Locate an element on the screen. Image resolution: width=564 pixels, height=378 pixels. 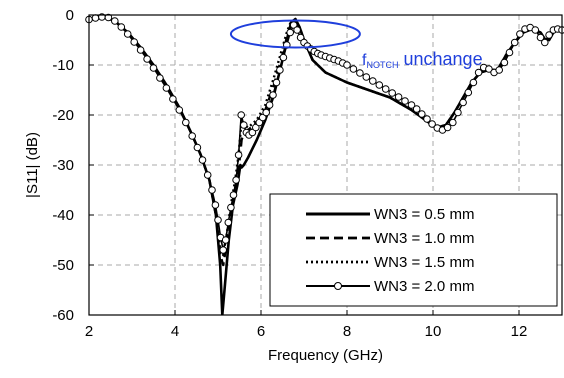
annotation-ellipse is located at coordinates (295, 34).